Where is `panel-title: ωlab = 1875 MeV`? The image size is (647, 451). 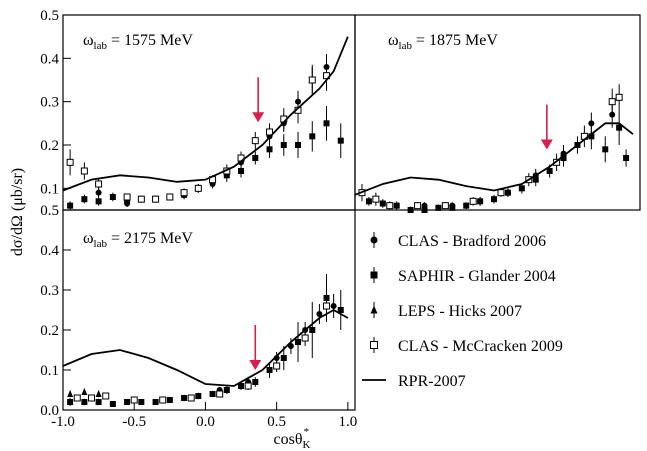 panel-title: ωlab = 1875 MeV is located at coordinates (443, 42).